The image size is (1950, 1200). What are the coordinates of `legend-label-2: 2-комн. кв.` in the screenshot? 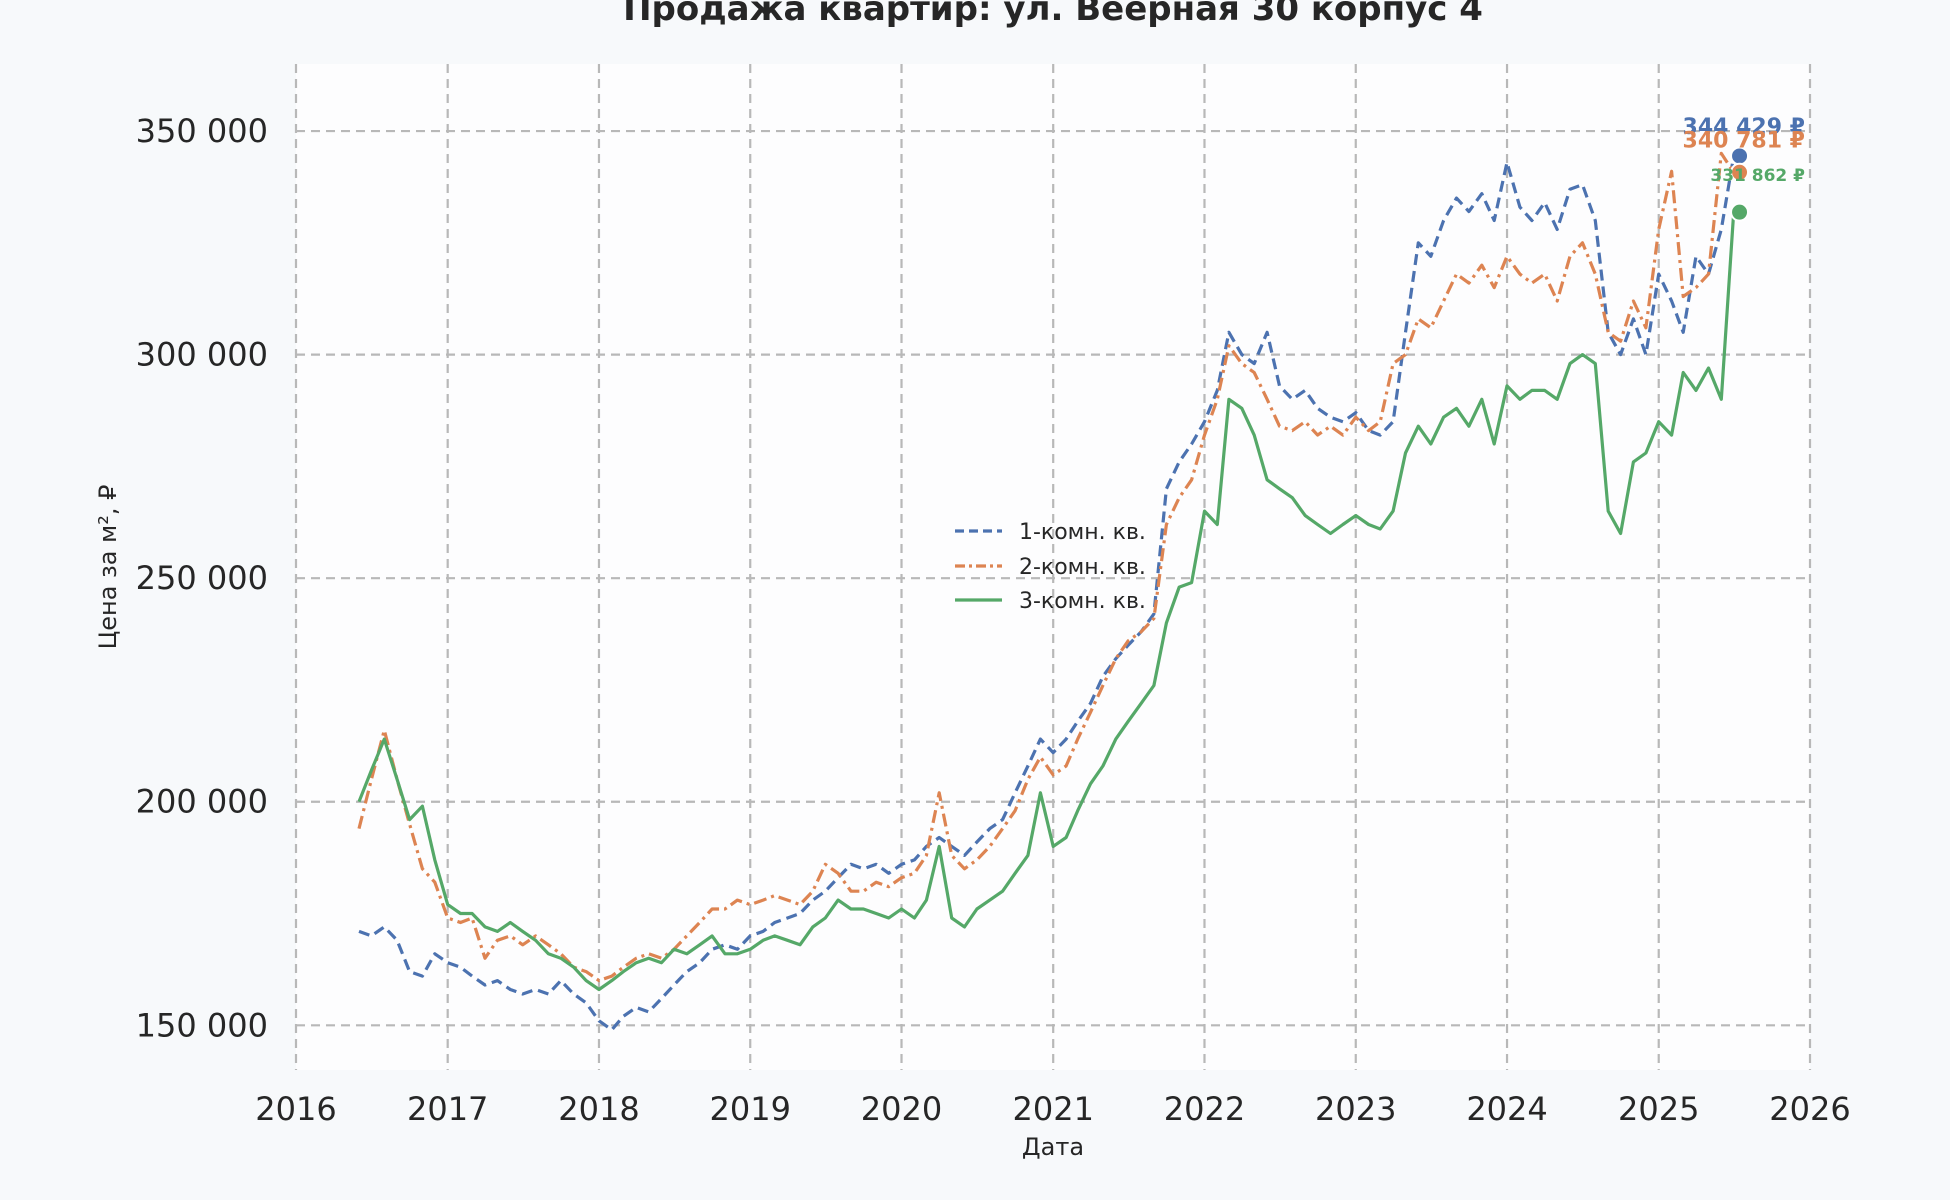 It's located at (1082, 567).